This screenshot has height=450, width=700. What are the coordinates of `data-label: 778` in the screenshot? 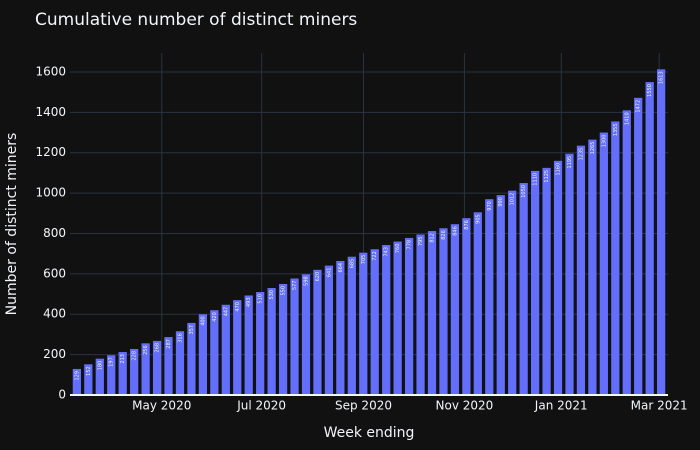 It's located at (410, 245).